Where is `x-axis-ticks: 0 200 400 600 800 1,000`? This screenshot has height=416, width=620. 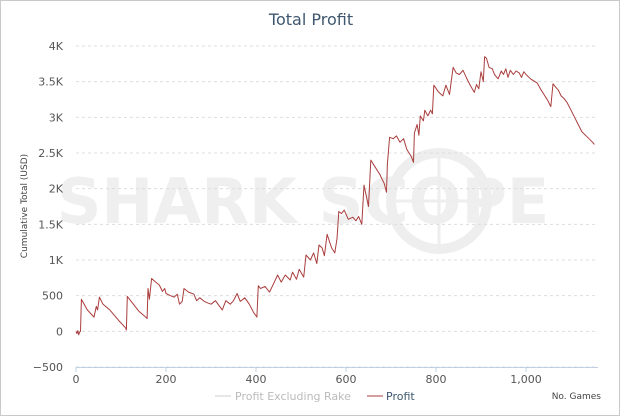 x-axis-ticks: 0 200 400 600 800 1,000 is located at coordinates (307, 376).